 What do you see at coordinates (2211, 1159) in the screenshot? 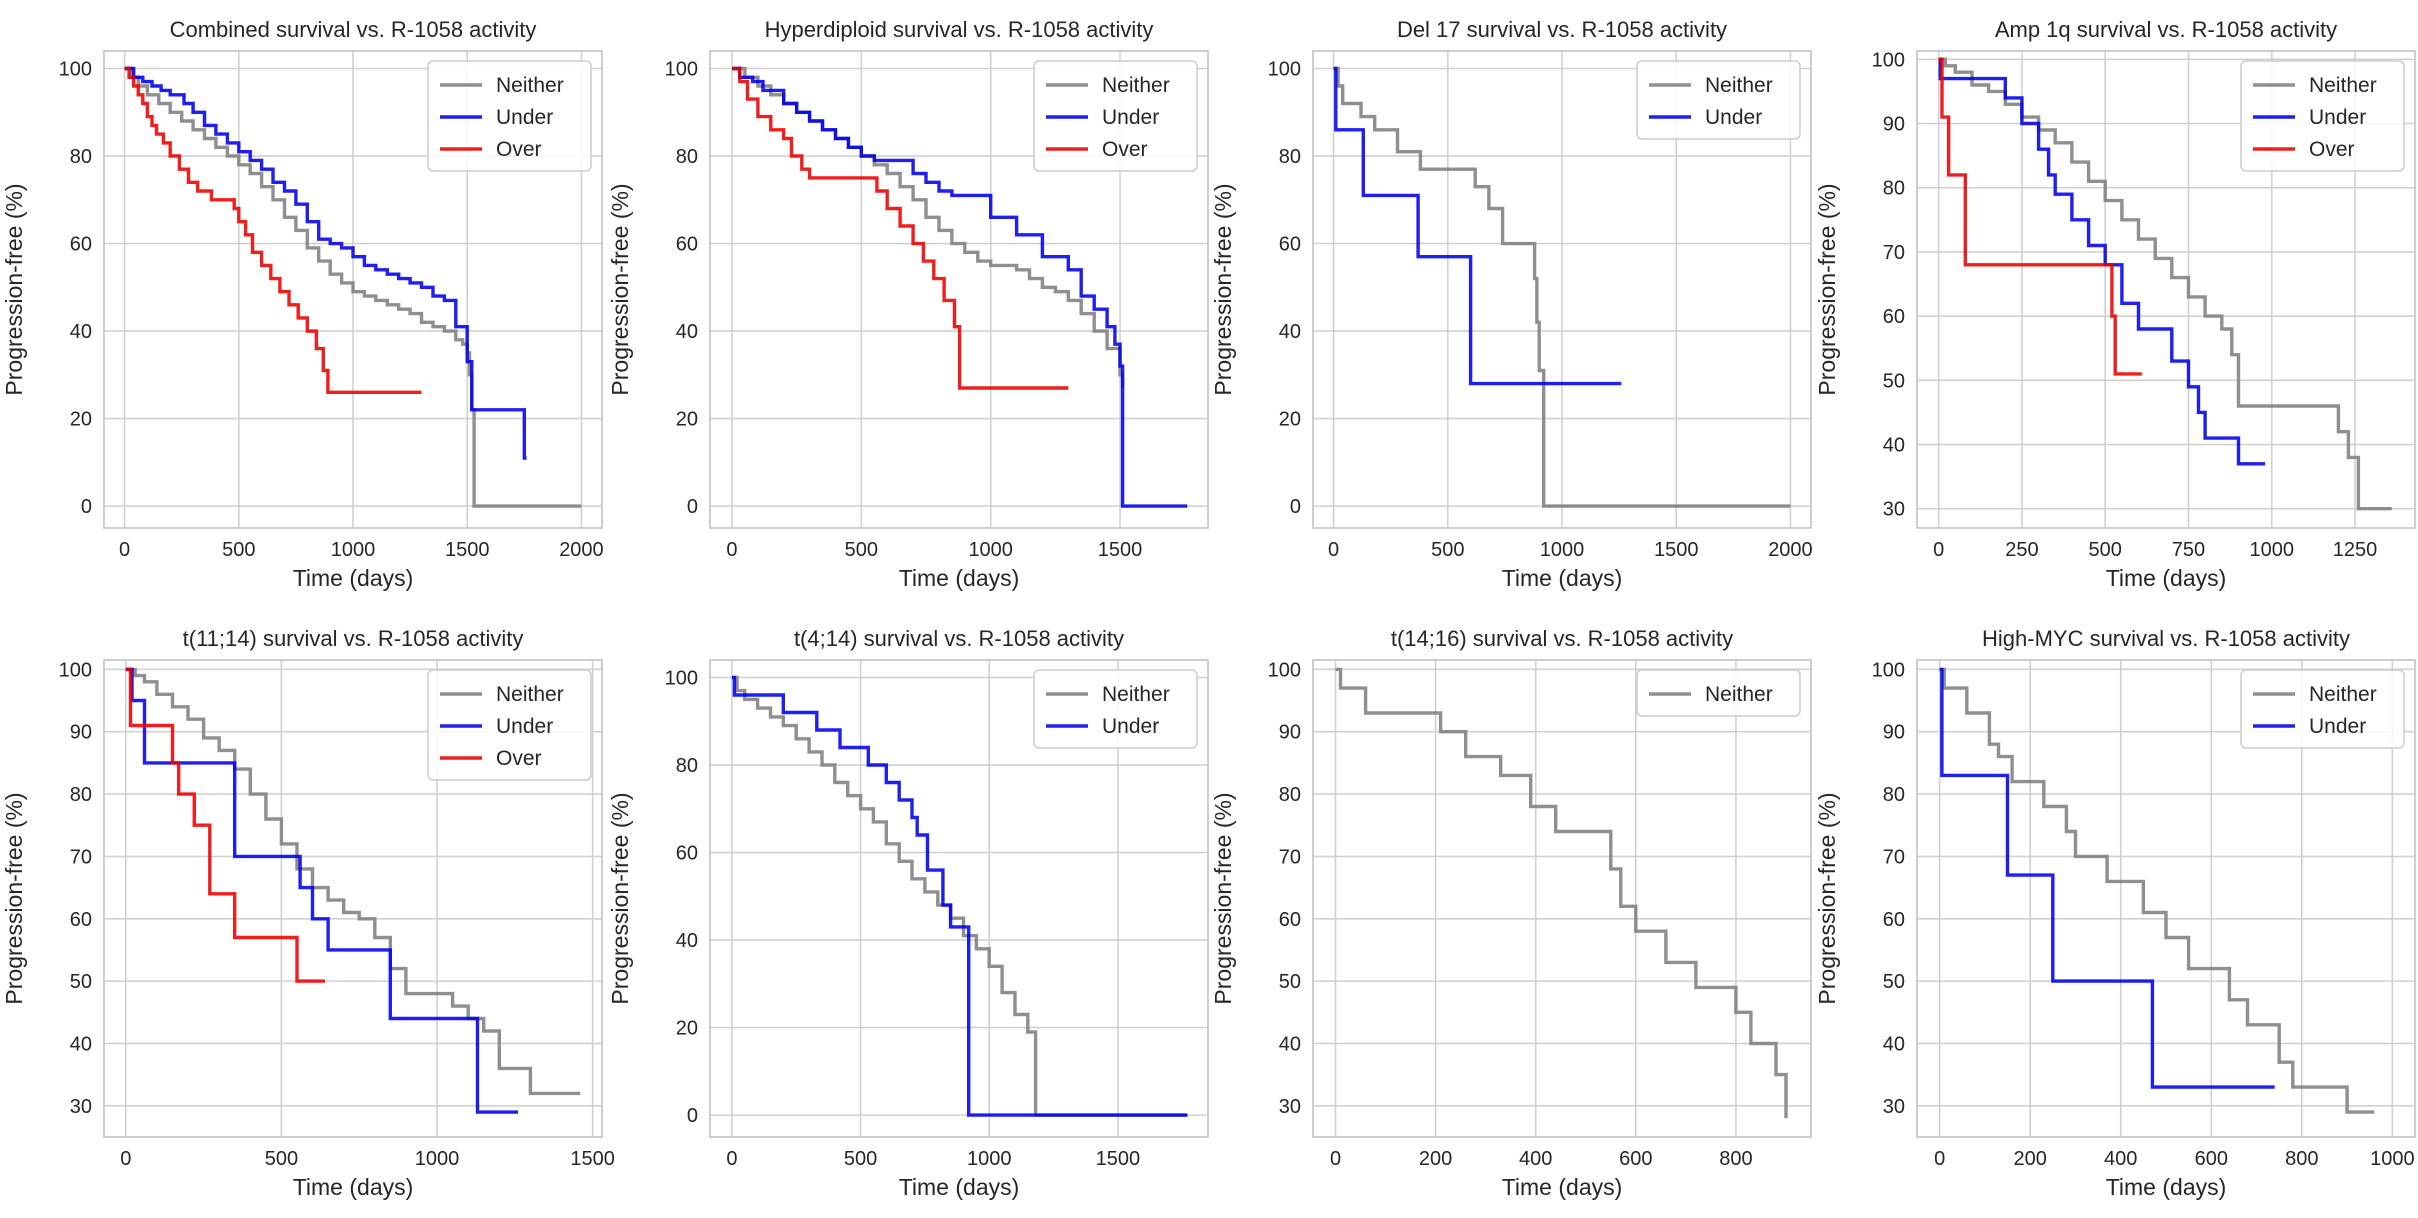
I see `x-tick-label: 600` at bounding box center [2211, 1159].